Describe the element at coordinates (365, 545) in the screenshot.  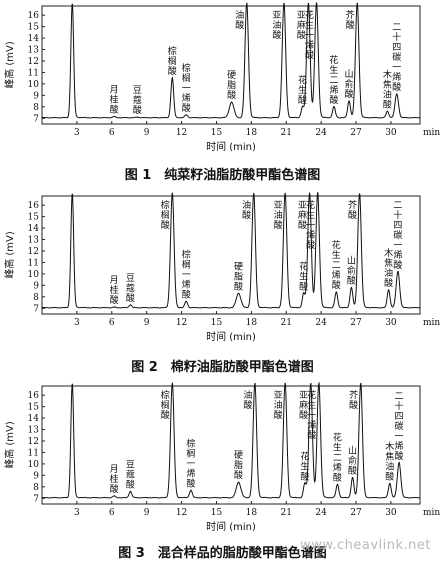
I see `watermark-text: www.cheavlink.net` at that location.